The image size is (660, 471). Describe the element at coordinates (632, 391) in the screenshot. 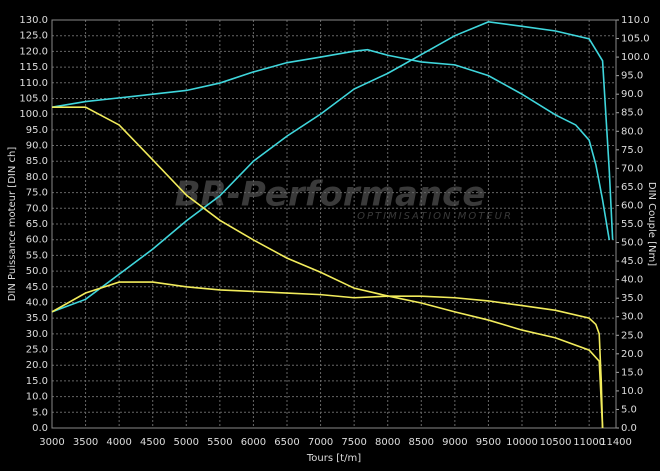

I see `y2-tick-label: 10.0` at that location.